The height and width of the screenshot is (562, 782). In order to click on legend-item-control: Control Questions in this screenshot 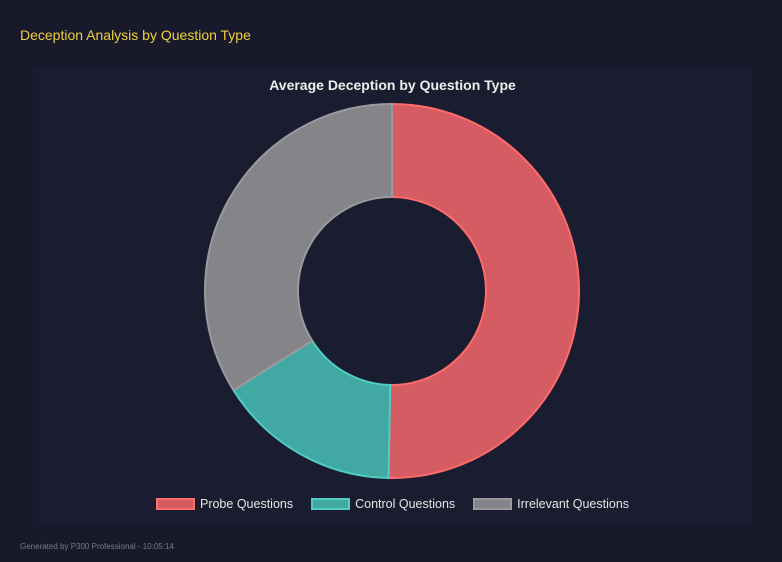, I will do `click(383, 504)`.